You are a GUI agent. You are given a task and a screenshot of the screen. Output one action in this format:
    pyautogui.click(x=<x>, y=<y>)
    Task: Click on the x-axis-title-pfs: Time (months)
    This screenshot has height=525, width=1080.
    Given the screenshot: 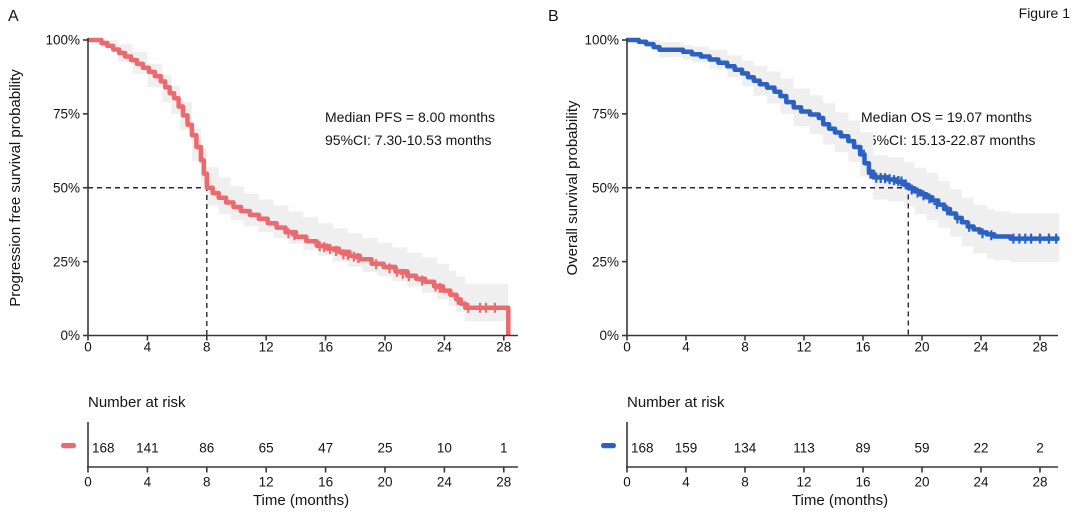 What is the action you would take?
    pyautogui.click(x=301, y=500)
    